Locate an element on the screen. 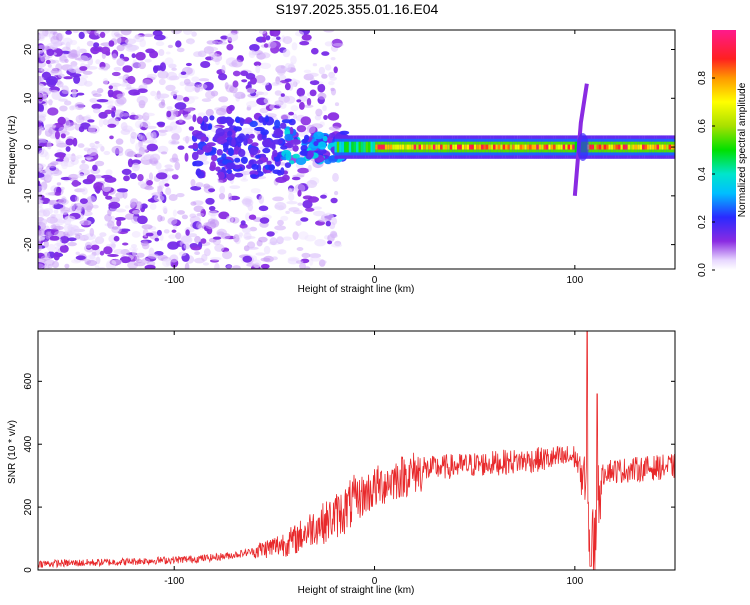  colorbar-tick-label: 0.8 is located at coordinates (702, 78).